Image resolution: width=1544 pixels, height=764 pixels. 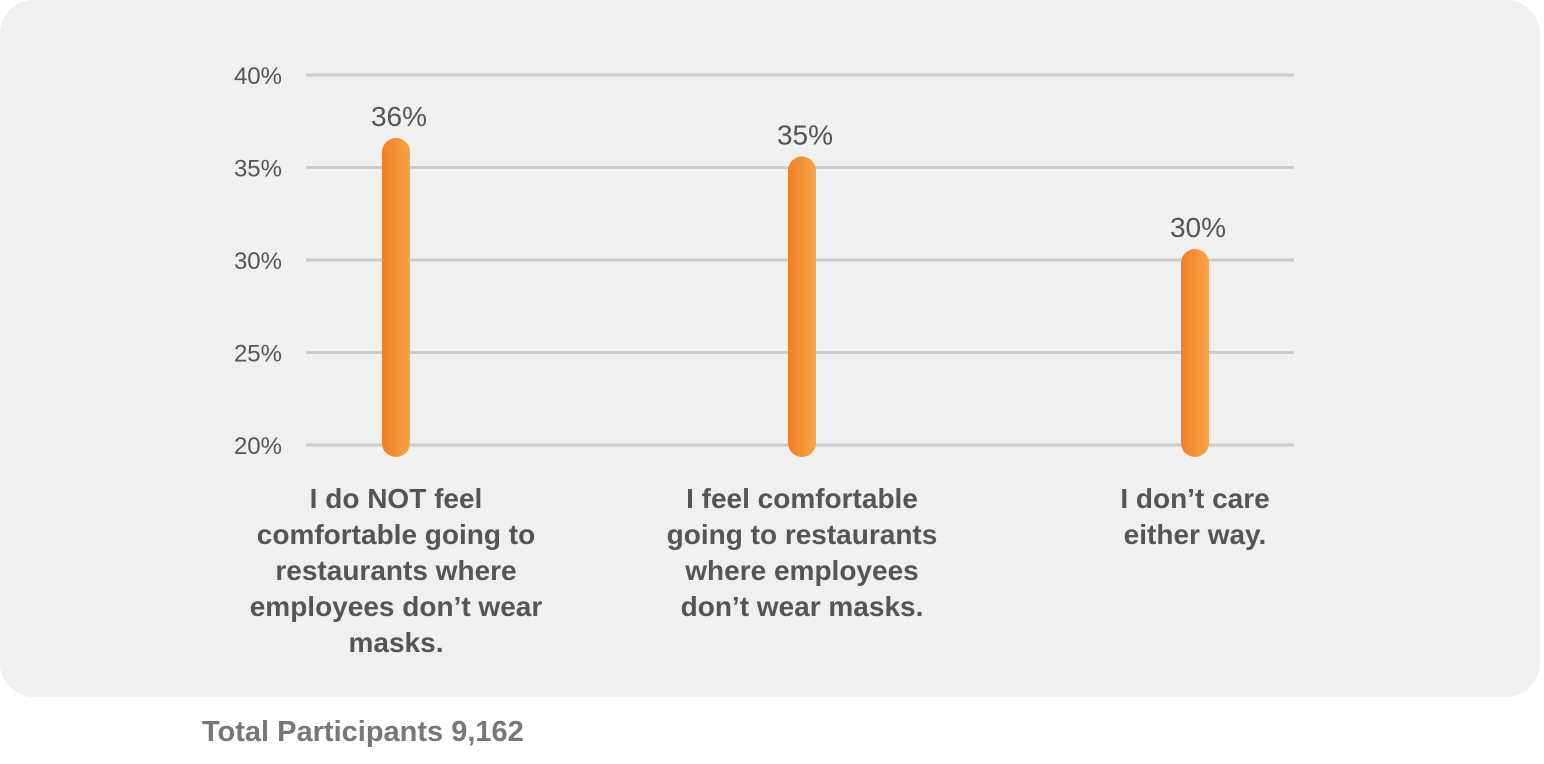 I want to click on data-labels: 36% 35% 30%, so click(x=798, y=172).